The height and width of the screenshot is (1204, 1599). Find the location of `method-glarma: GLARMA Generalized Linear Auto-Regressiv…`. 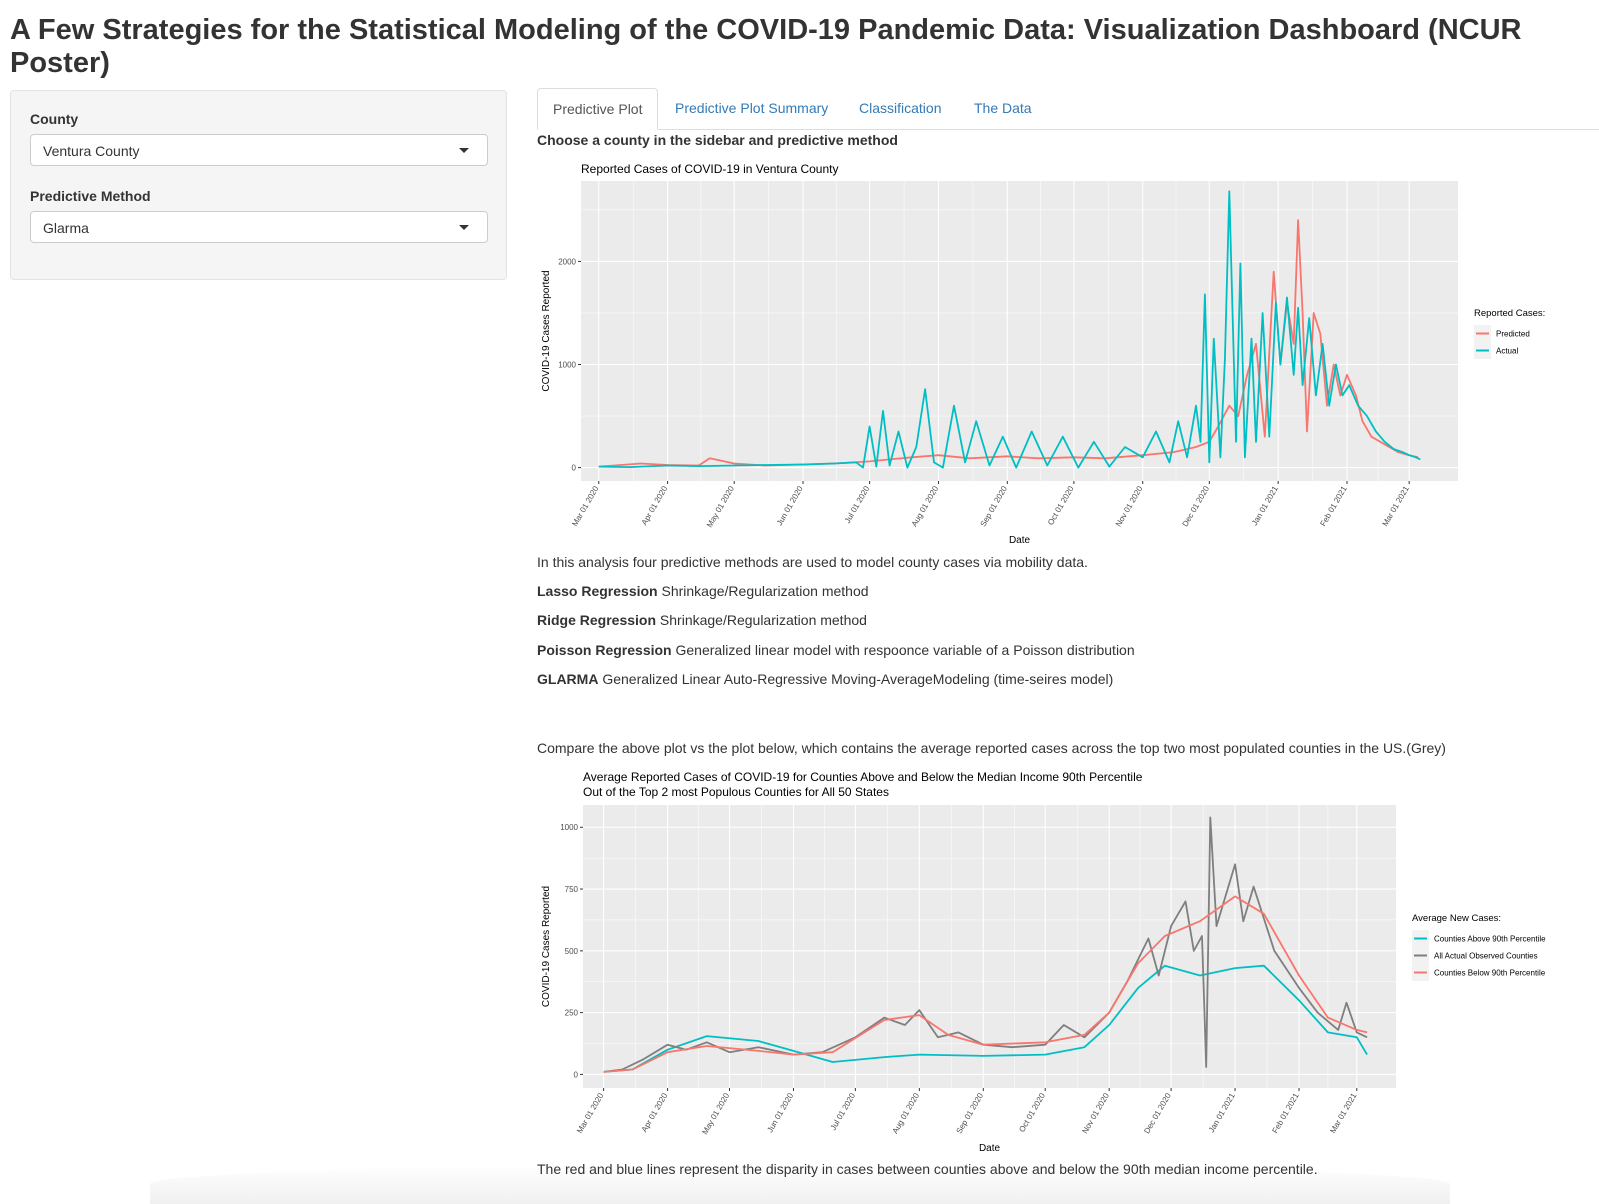

method-glarma: GLARMA Generalized Linear Auto-Regressiv… is located at coordinates (825, 679).